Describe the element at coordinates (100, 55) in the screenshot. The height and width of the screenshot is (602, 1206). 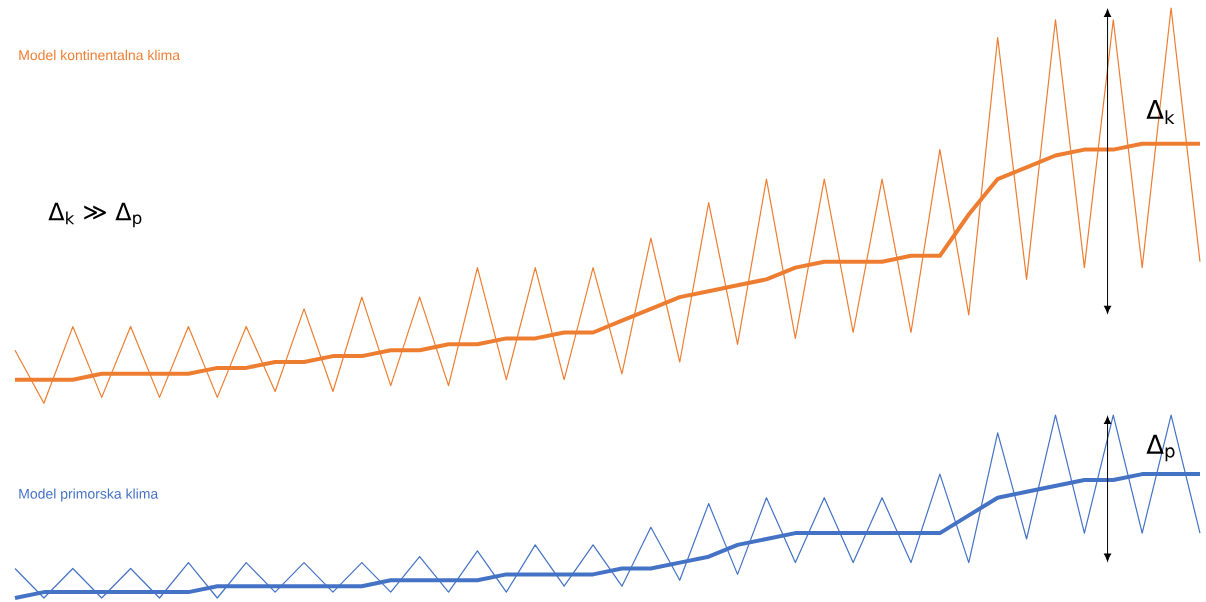
I see `text: Model kontinentalna klima` at that location.